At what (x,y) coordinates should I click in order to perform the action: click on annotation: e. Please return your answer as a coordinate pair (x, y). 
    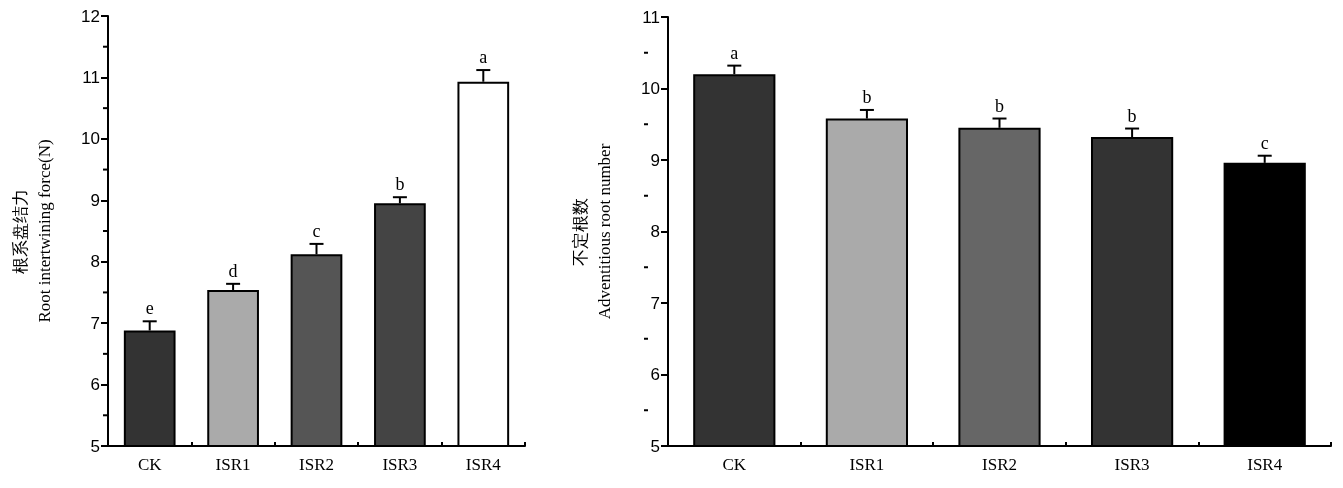
    Looking at the image, I should click on (149, 308).